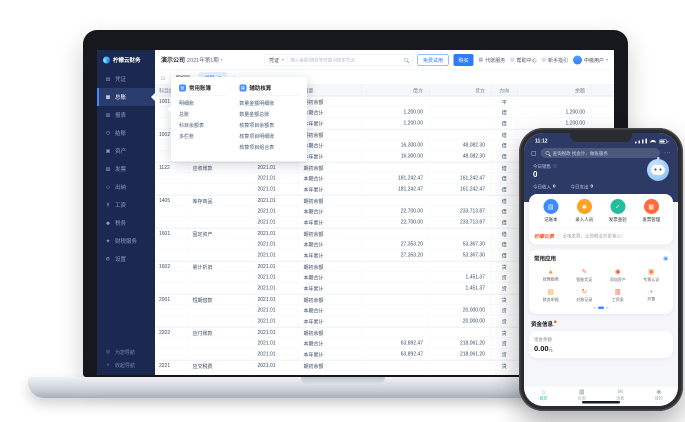 This screenshot has width=685, height=422. Describe the element at coordinates (329, 189) in the screenshot. I see `cell-summary: 本年累计` at that location.